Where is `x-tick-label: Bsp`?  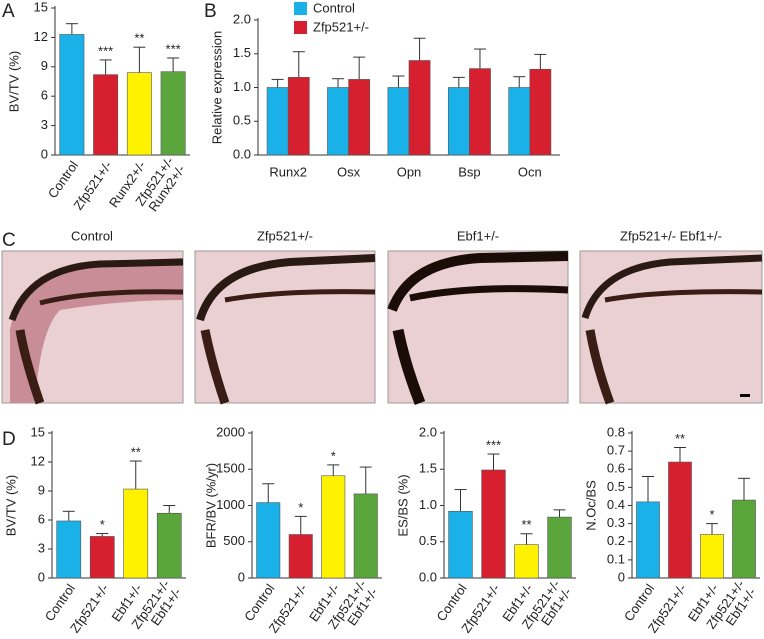
x-tick-label: Bsp is located at coordinates (469, 171).